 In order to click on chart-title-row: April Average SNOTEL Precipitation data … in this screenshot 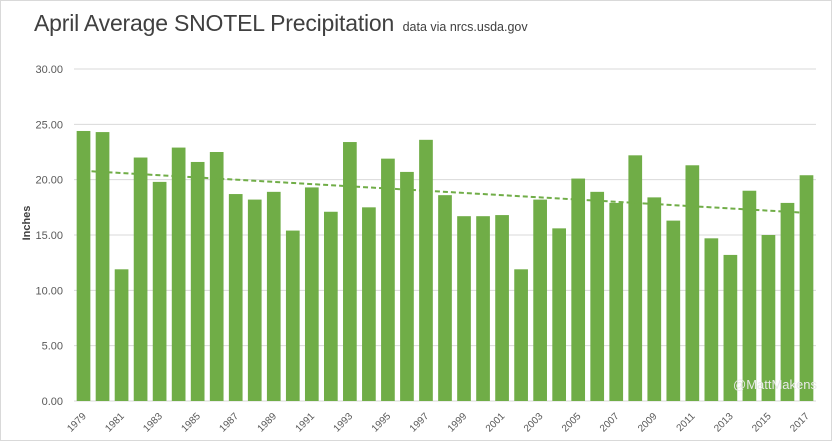, I will do `click(281, 23)`.